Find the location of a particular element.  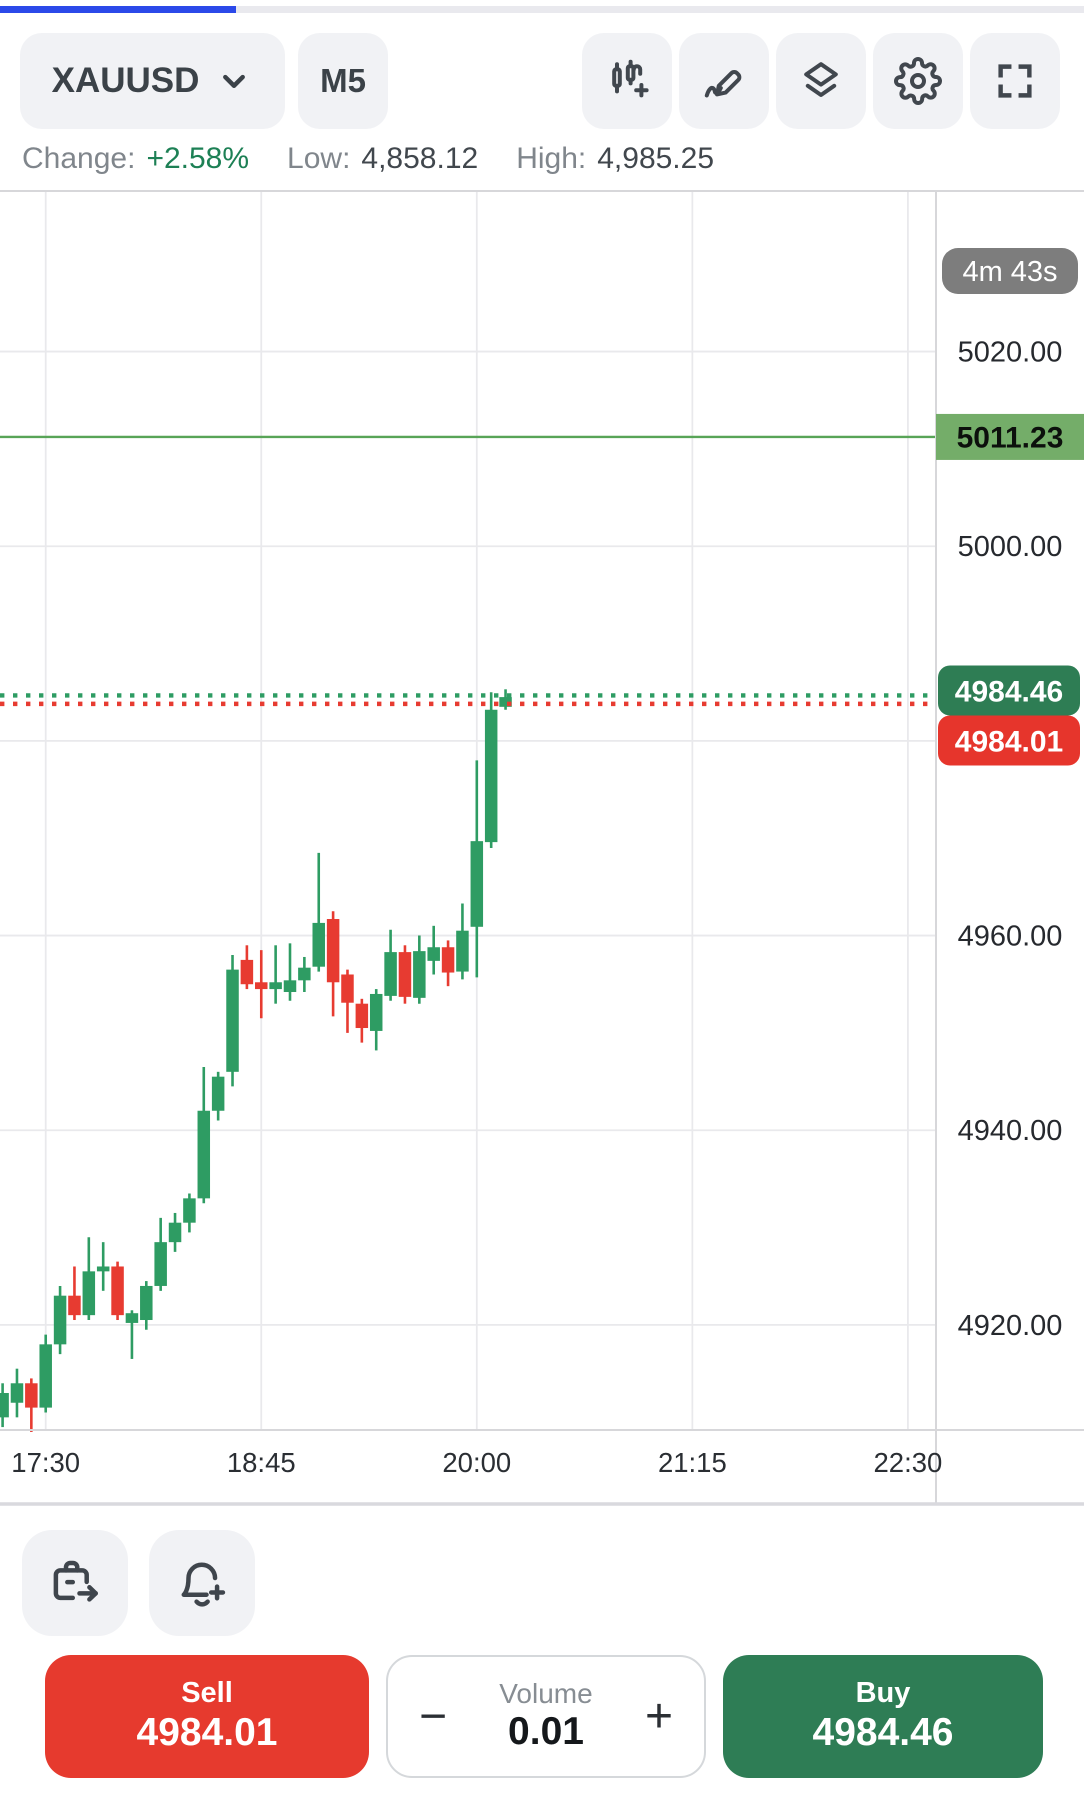

high-value: 4,985.25 is located at coordinates (656, 158).